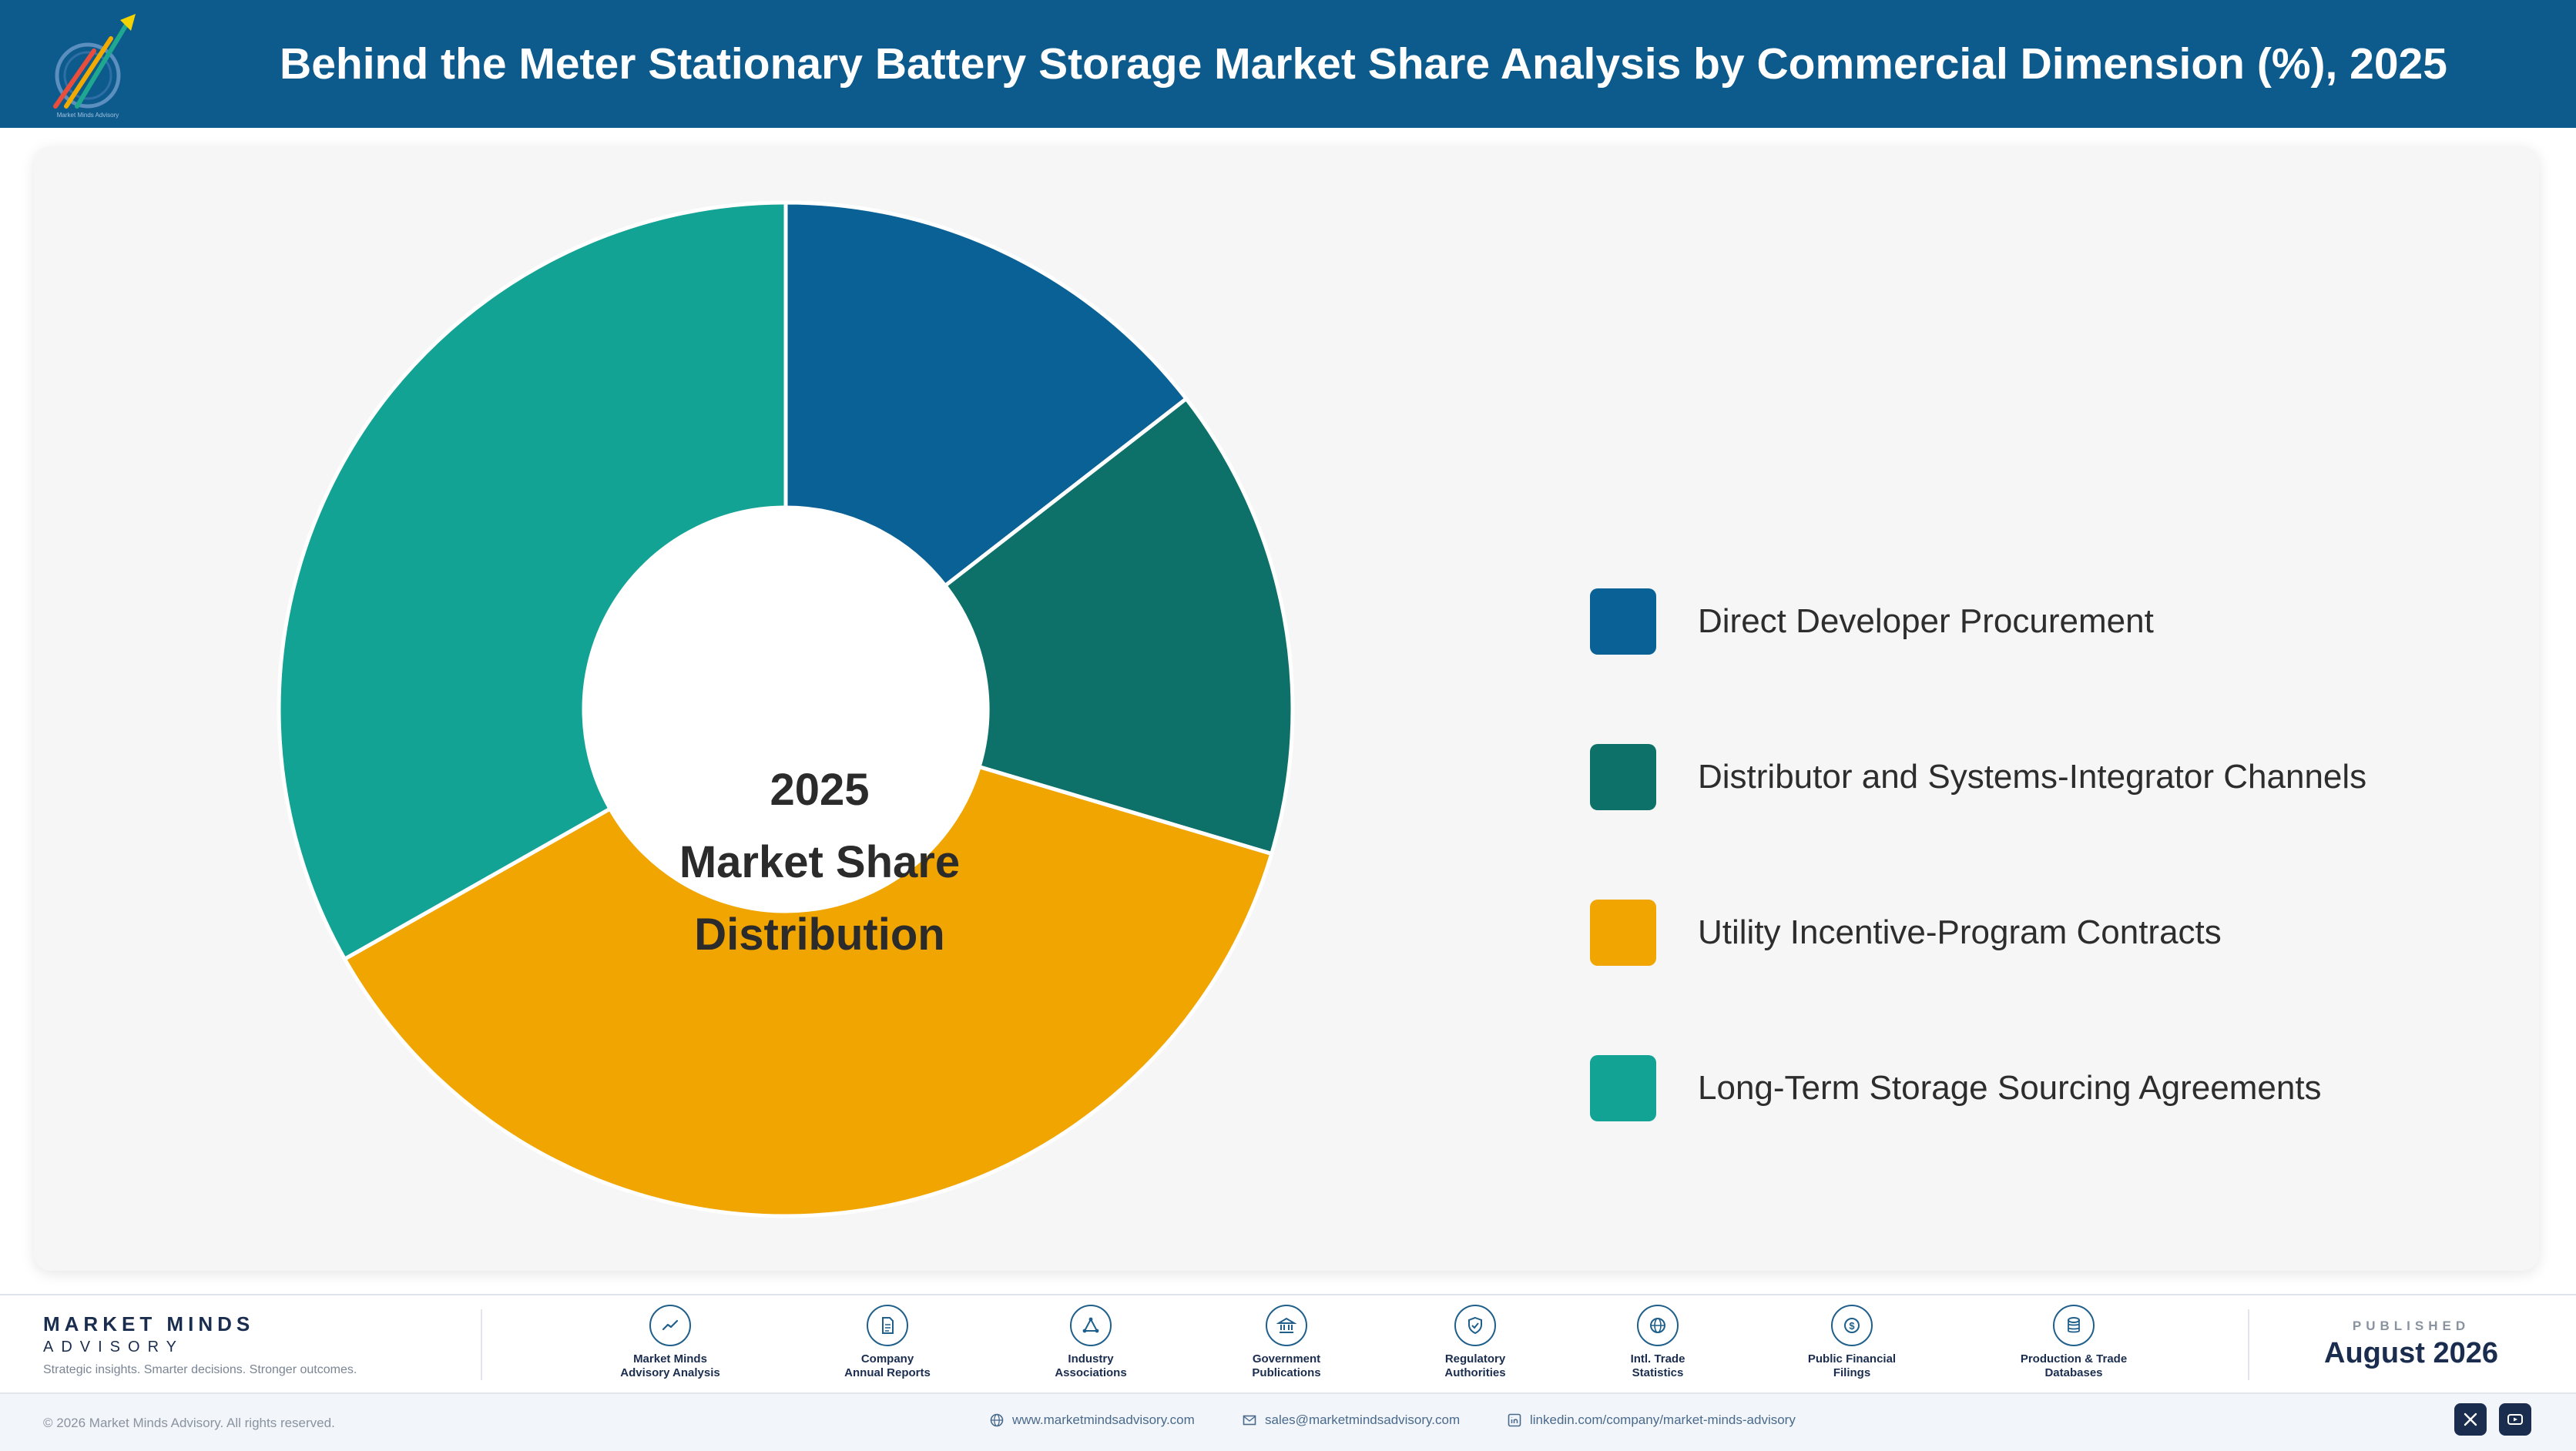  Describe the element at coordinates (1852, 1365) in the screenshot. I see `source-label: Public Financial Filings` at that location.